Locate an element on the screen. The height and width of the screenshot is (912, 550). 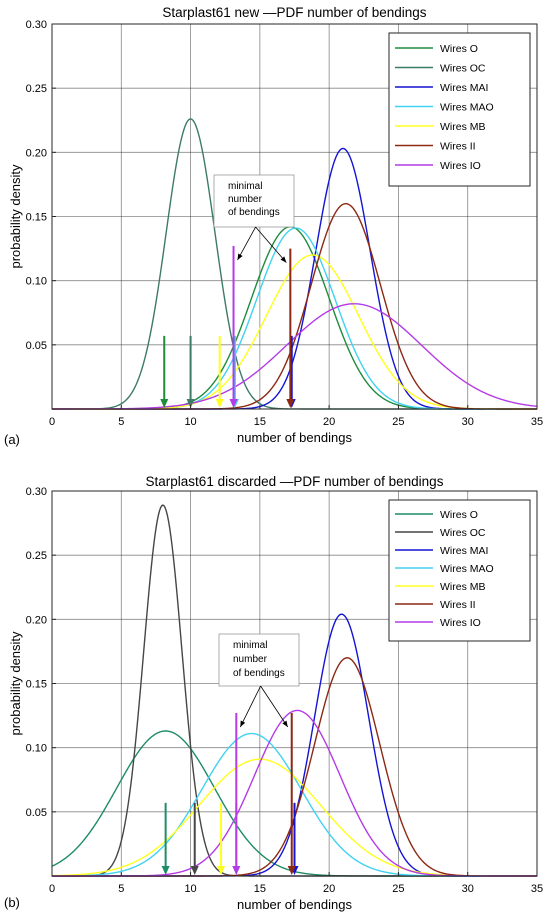
panel-label: (a) is located at coordinates (12, 439).